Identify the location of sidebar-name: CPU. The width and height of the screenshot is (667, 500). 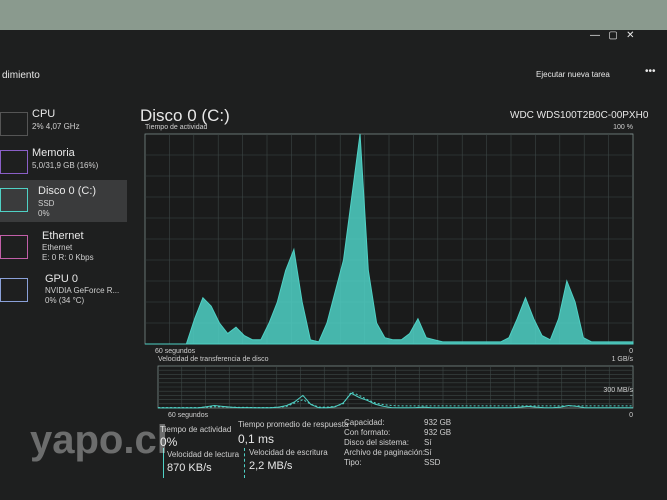
(44, 114).